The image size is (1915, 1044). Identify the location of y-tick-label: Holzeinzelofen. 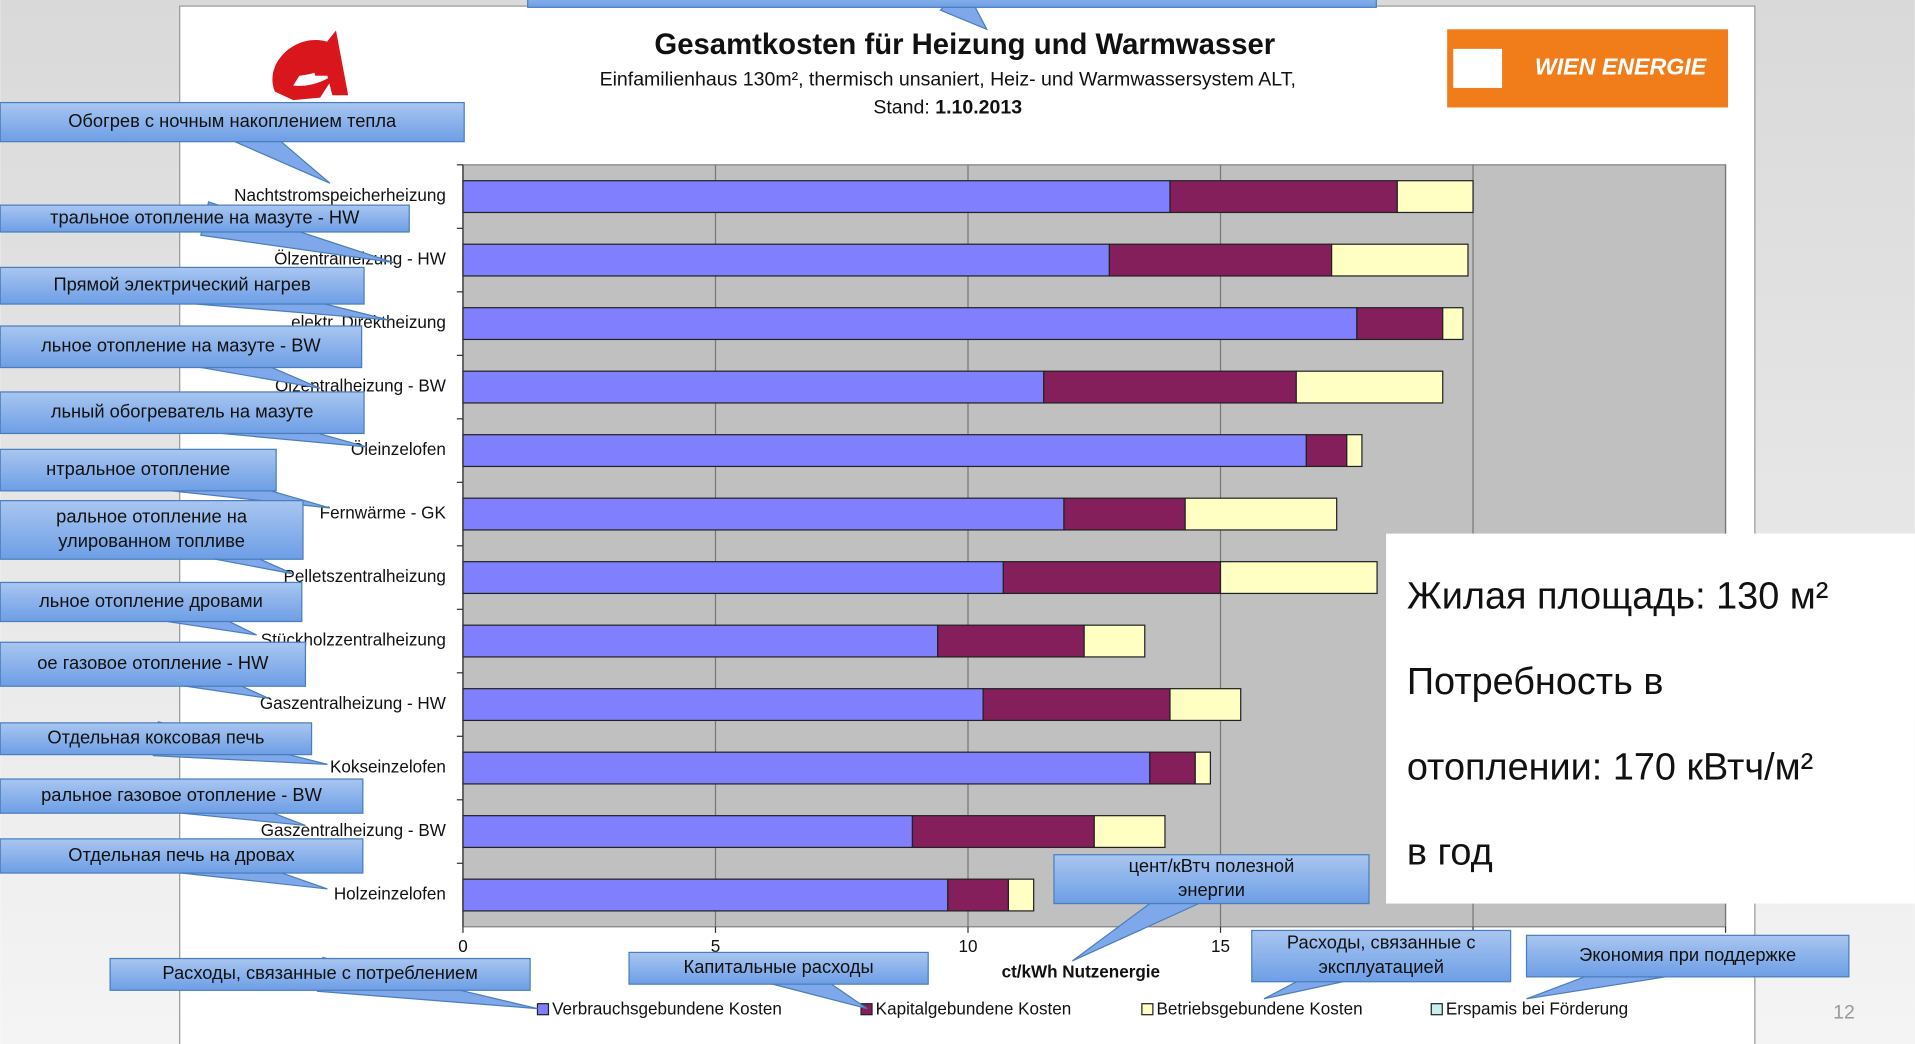
(390, 894).